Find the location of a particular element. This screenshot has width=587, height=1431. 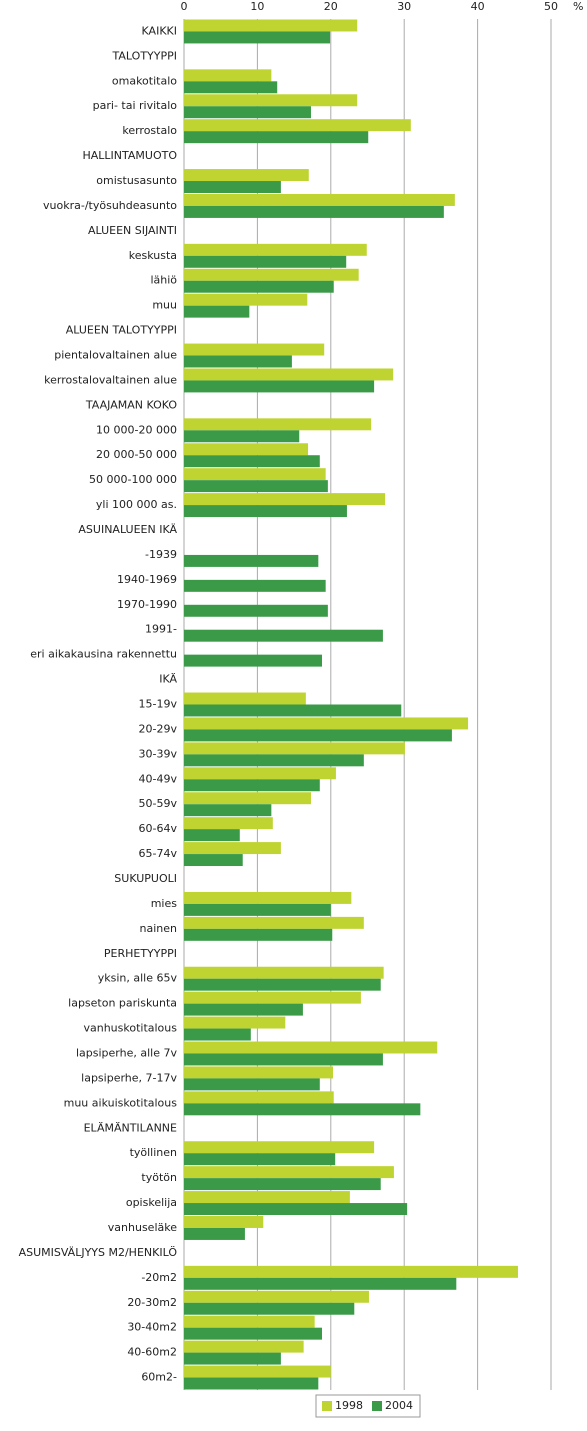

y-tick-label: 30-40m2 is located at coordinates (152, 1327).